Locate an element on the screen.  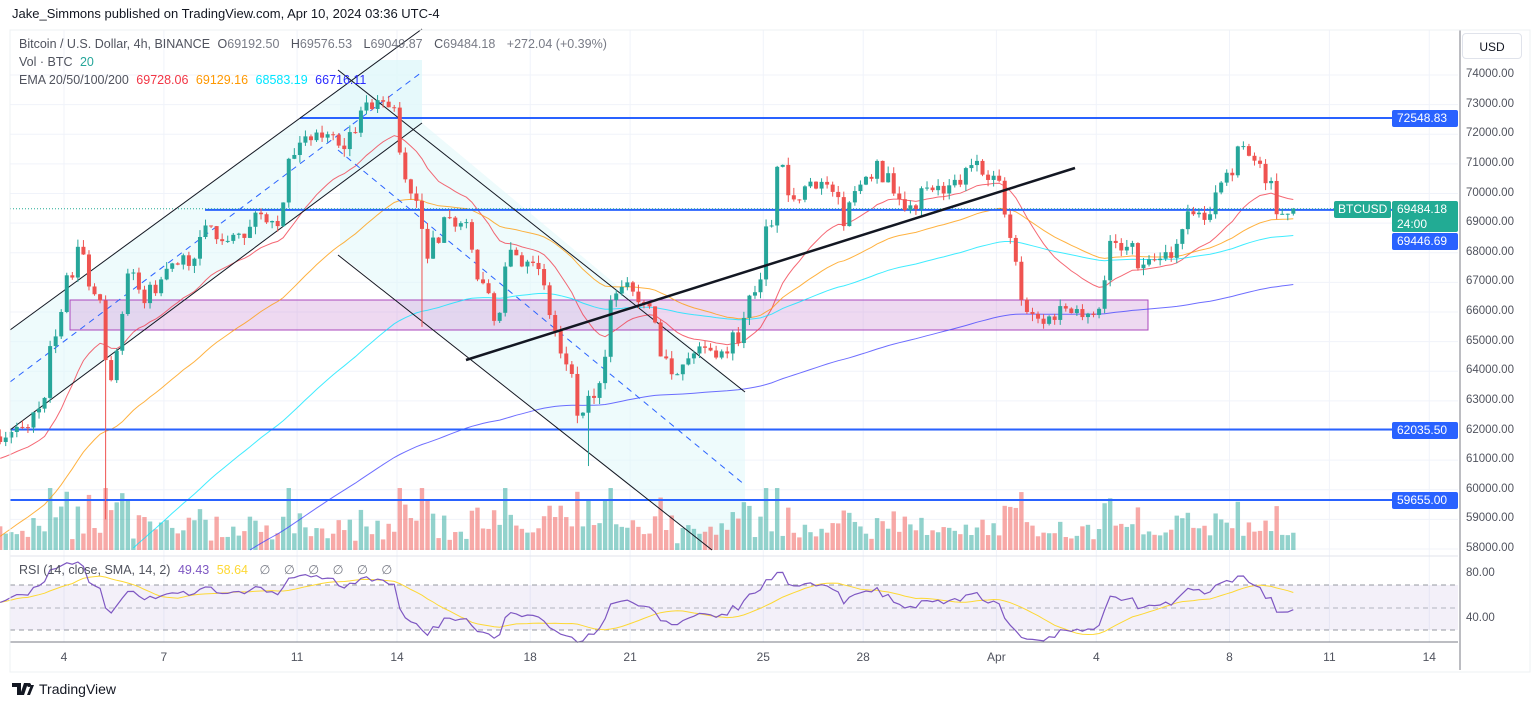
date-axis-label: 14 is located at coordinates (1429, 657).